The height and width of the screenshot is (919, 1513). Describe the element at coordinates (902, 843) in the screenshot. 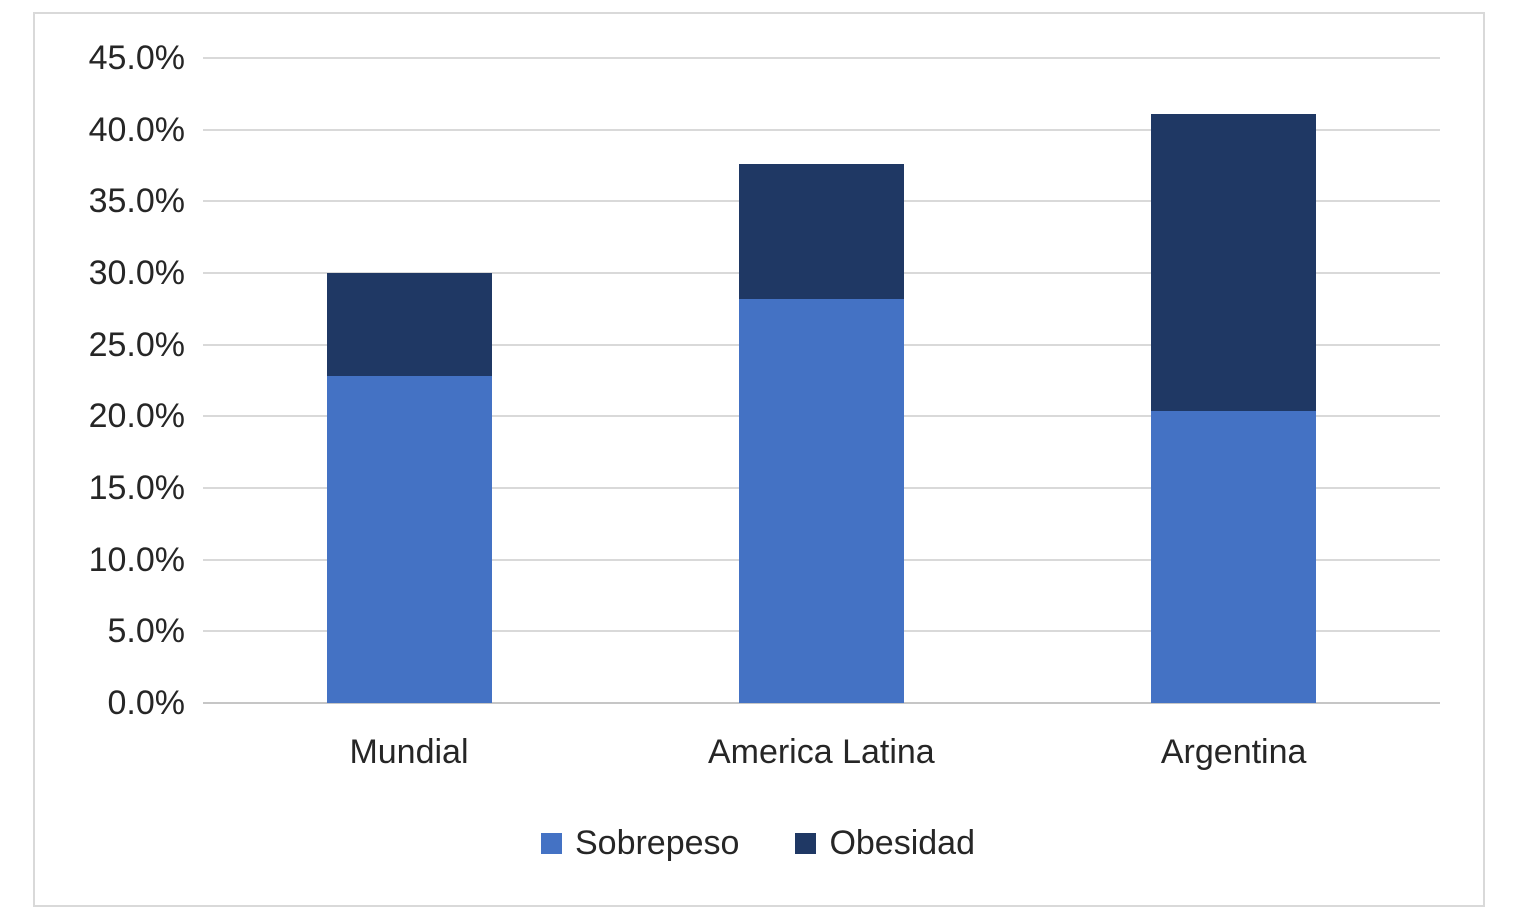

I see `legend-label-obesidad: Obesidad` at that location.